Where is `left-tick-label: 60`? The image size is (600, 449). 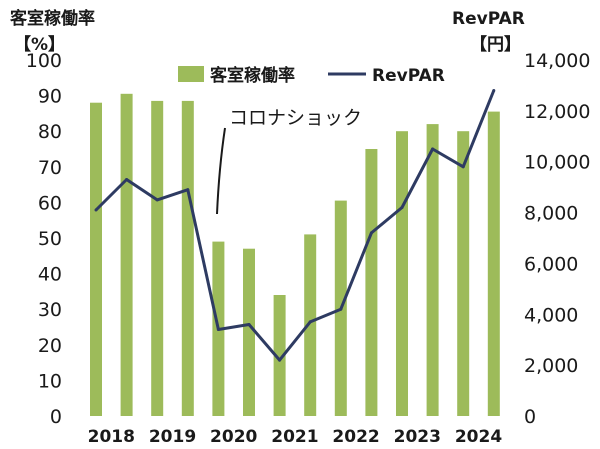
left-tick-label: 60 is located at coordinates (50, 203).